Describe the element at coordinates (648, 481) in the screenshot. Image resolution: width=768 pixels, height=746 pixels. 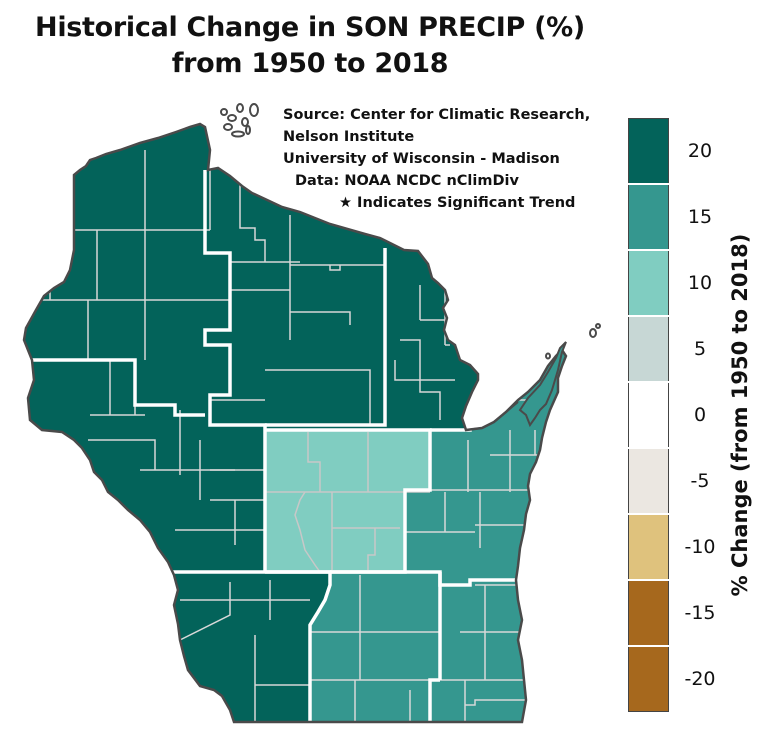
I see `legend-swatch-neg5` at that location.